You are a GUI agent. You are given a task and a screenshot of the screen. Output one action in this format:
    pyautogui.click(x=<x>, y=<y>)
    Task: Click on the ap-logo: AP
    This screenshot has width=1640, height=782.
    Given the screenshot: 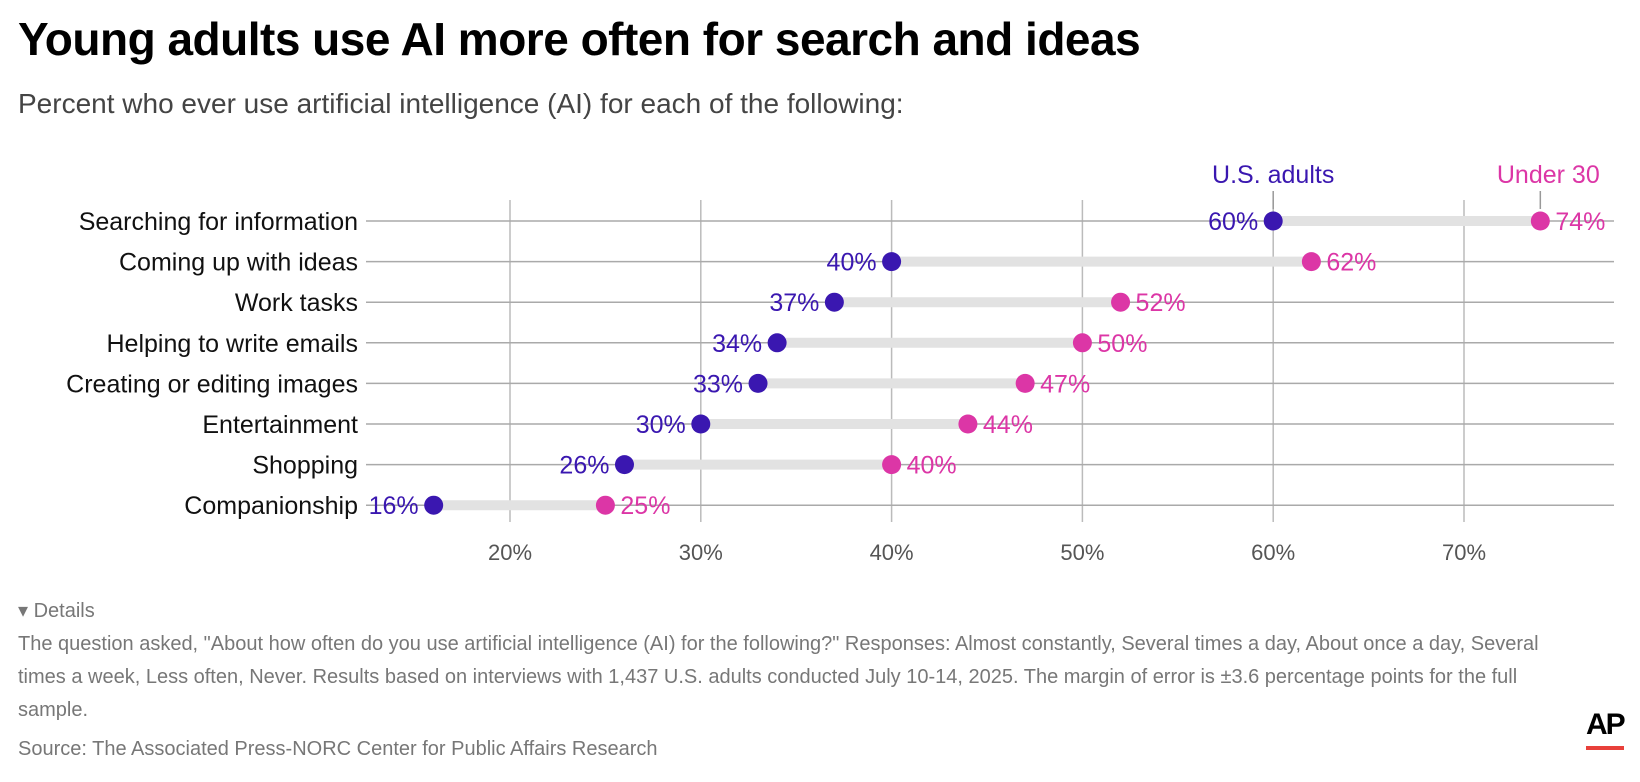 What is the action you would take?
    pyautogui.click(x=1606, y=730)
    